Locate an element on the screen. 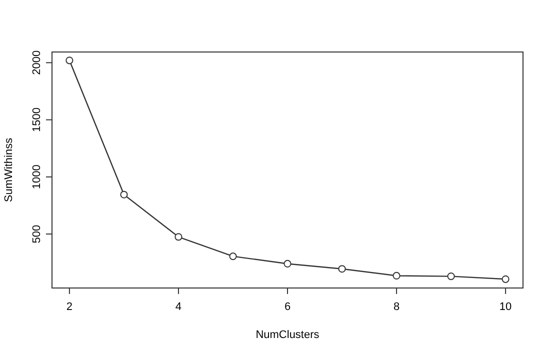 The width and height of the screenshot is (550, 353). x-axis-title: NumClusters is located at coordinates (288, 335).